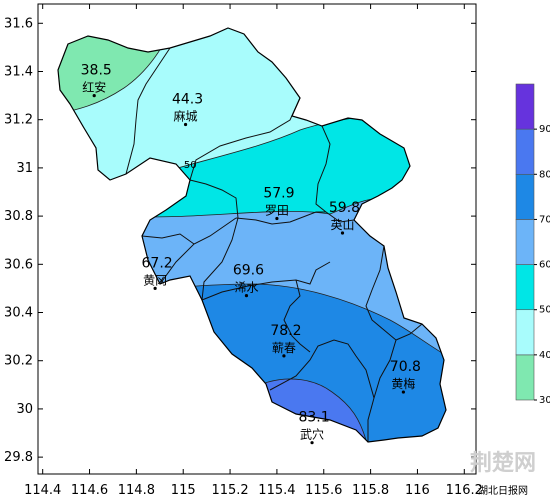 The image size is (550, 502). I want to click on boundary-luotian-yingshan, so click(323, 169).